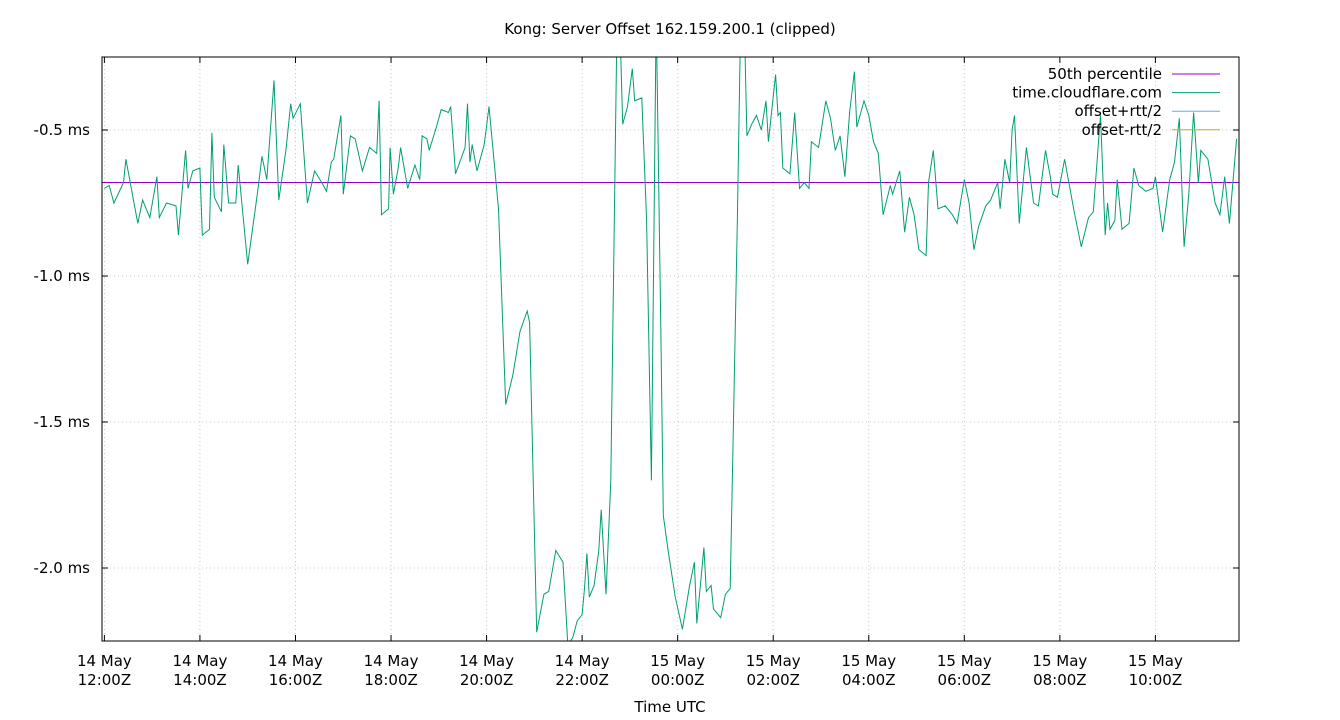 Image resolution: width=1340 pixels, height=720 pixels. I want to click on y-tick-label: -0.5 ms, so click(62, 130).